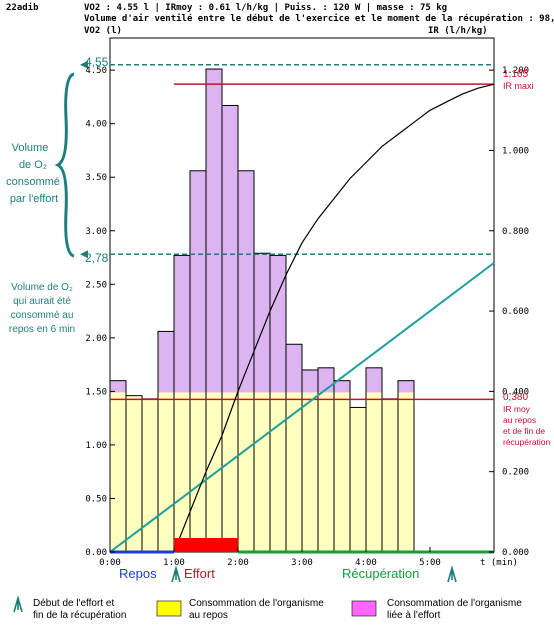  What do you see at coordinates (84, 254) in the screenshot?
I see `rest-vo2-arrow-icon` at bounding box center [84, 254].